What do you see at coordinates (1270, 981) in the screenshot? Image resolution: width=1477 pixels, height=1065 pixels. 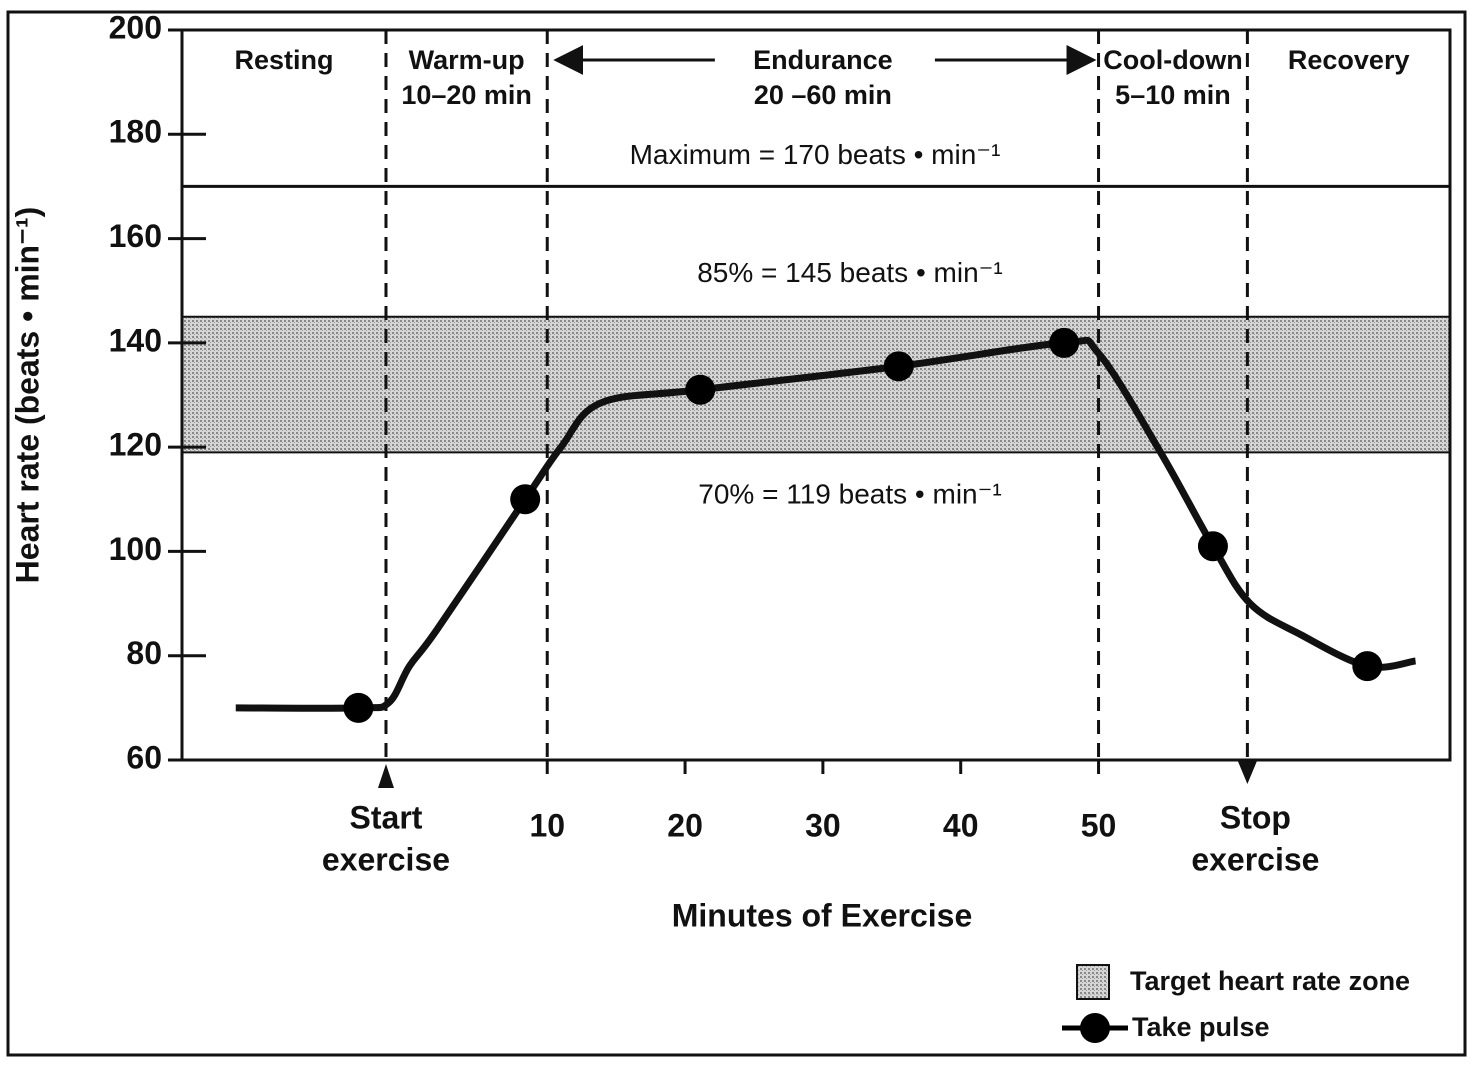 I see `legend-zone-label: Target heart rate zone` at bounding box center [1270, 981].